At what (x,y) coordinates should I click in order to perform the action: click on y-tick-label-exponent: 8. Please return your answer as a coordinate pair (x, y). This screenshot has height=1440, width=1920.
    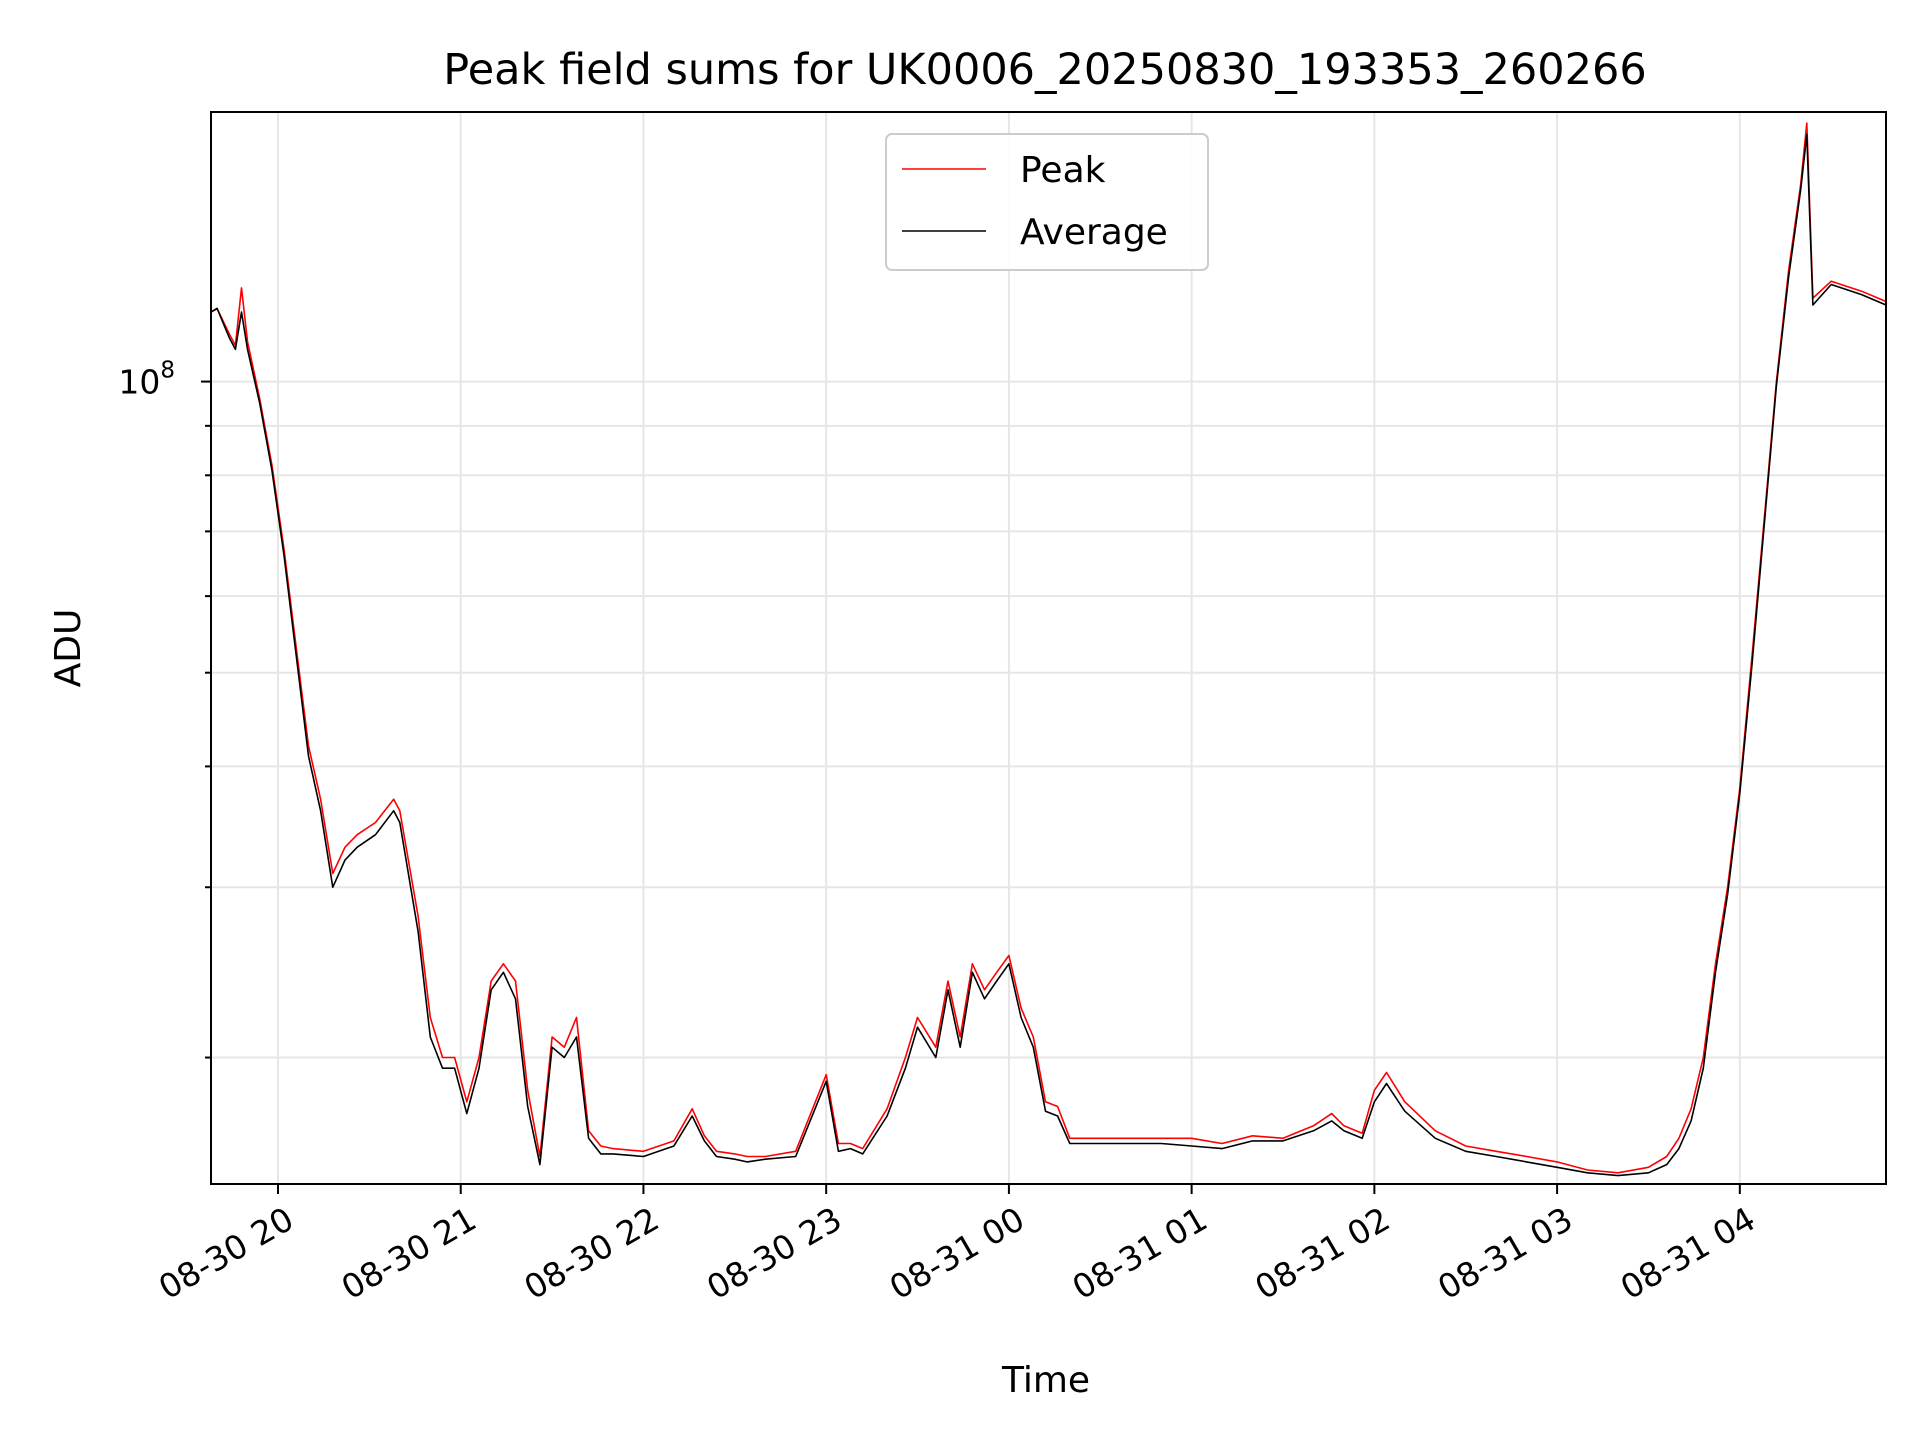
    Looking at the image, I should click on (167, 371).